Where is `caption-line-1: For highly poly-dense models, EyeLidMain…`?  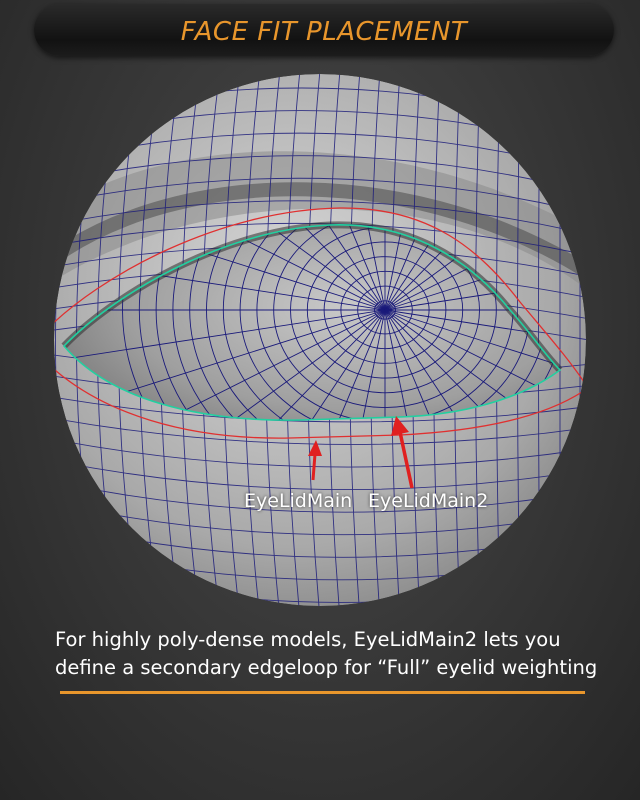
caption-line-1: For highly poly-dense models, EyeLidMain… is located at coordinates (308, 639).